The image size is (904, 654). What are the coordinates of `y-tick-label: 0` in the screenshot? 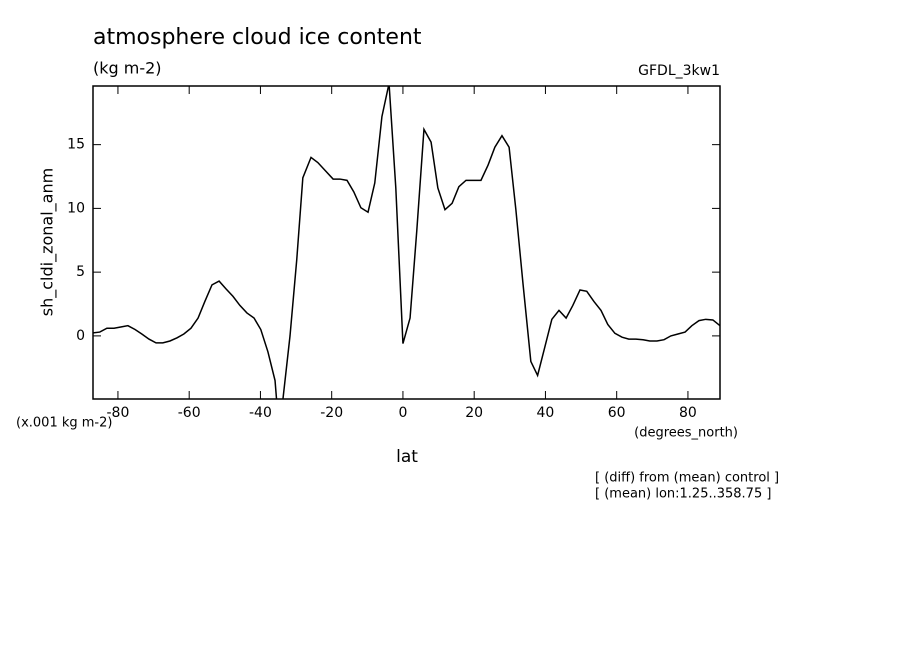 It's located at (80, 336).